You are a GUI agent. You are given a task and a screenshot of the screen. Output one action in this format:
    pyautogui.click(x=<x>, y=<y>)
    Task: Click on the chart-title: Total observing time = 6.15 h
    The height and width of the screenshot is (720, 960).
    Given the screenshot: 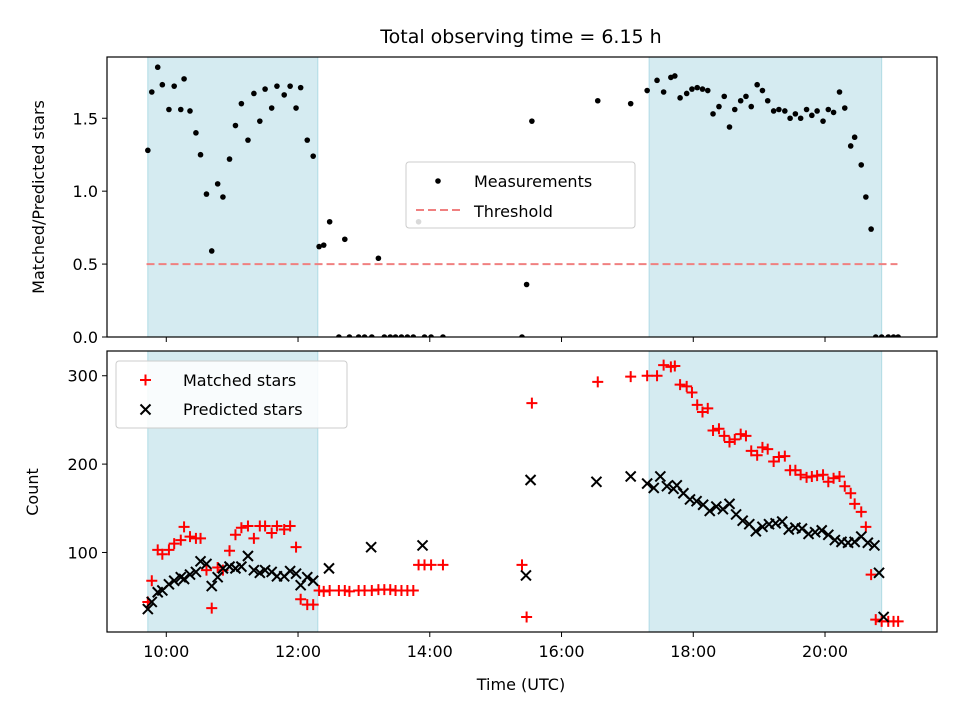 What is the action you would take?
    pyautogui.click(x=520, y=37)
    